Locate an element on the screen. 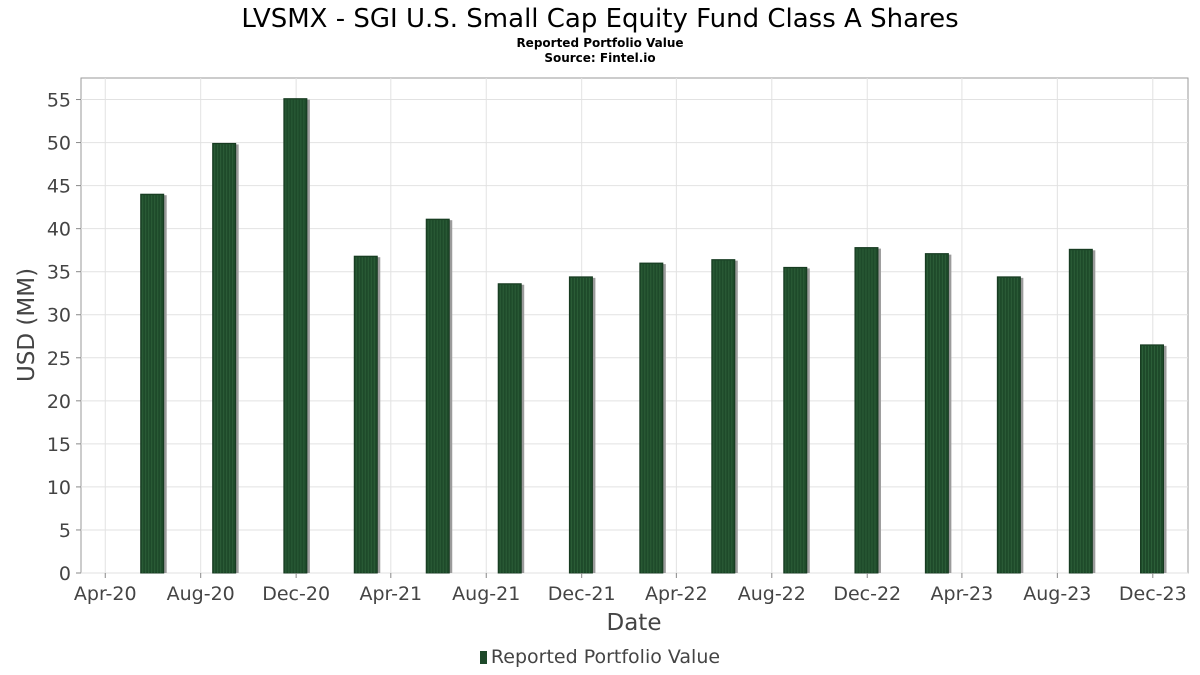  x-tick-label: Aug-23 is located at coordinates (1057, 594).